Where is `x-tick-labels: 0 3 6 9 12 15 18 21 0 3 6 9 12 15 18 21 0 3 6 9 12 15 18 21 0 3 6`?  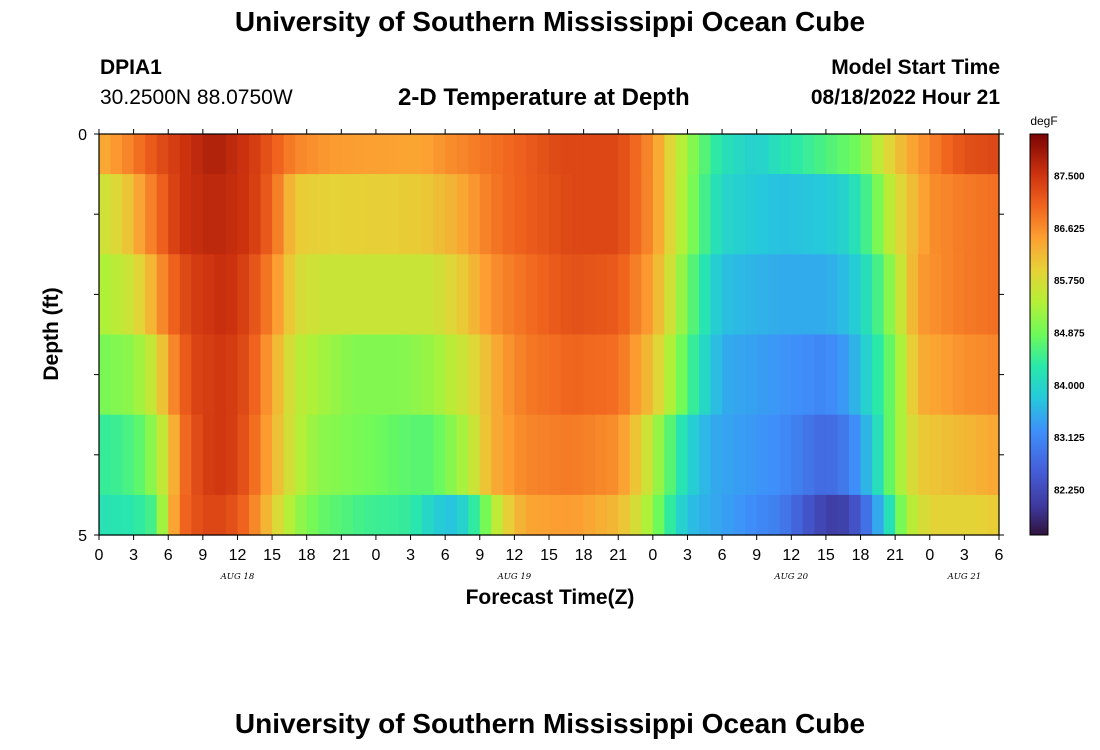
x-tick-labels: 0 3 6 9 12 15 18 21 0 3 6 9 12 15 18 21 0 3 6 9 12 15 18 21 0 3 6 is located at coordinates (549, 555).